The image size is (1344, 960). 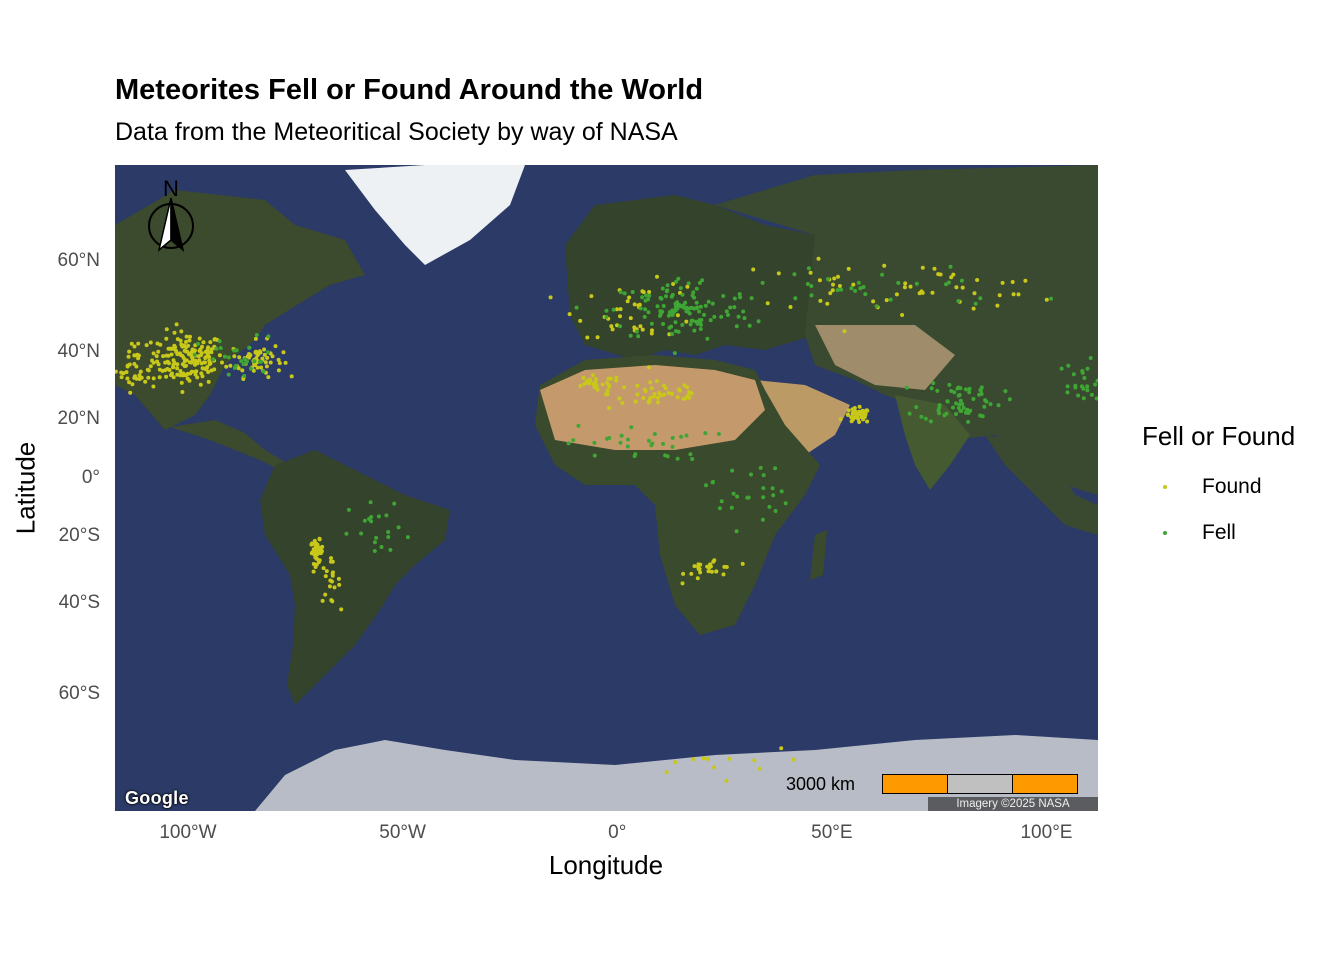 What do you see at coordinates (90, 477) in the screenshot?
I see `y-tick-label: 0°` at bounding box center [90, 477].